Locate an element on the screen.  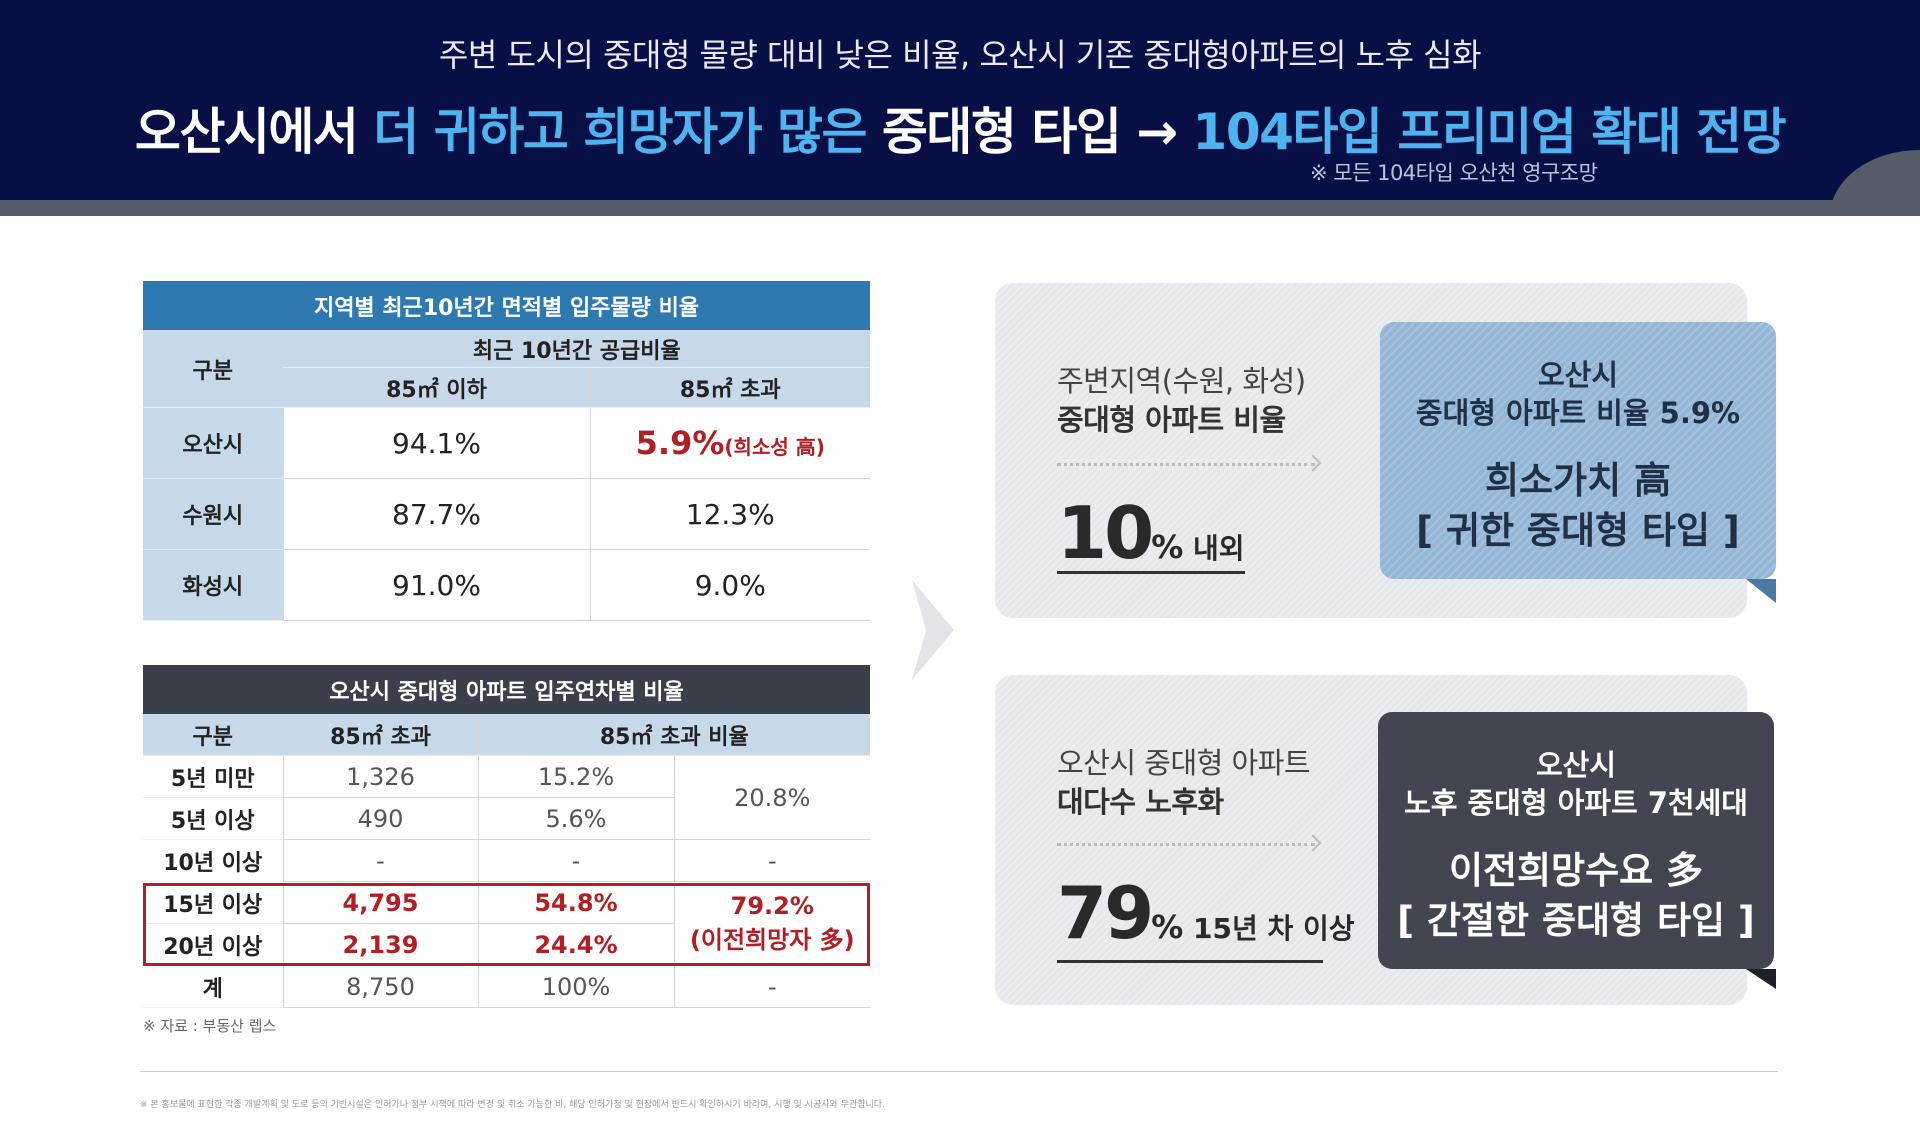
table1-col-header: 최근 10년간 공급비율 is located at coordinates (576, 348).